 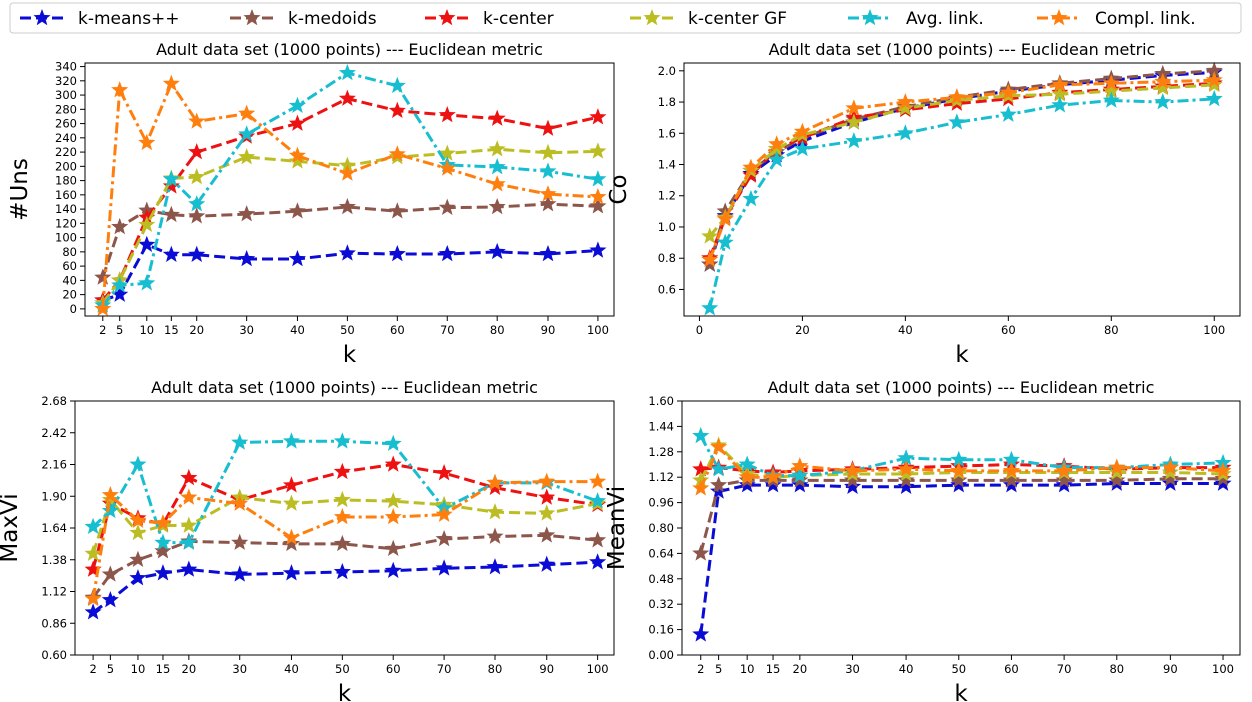 I want to click on y-tick-label: 100, so click(x=66, y=238).